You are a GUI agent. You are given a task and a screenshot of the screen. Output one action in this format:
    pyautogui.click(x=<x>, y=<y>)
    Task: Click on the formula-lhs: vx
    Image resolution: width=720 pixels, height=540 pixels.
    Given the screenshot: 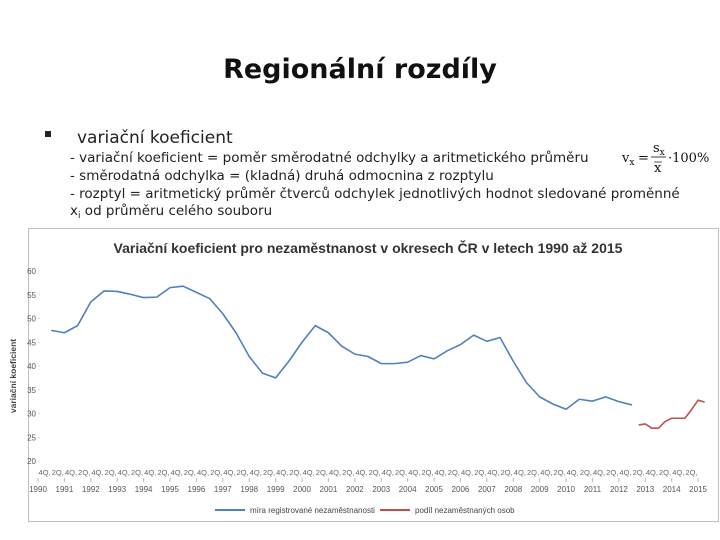 What is the action you would take?
    pyautogui.click(x=627, y=159)
    